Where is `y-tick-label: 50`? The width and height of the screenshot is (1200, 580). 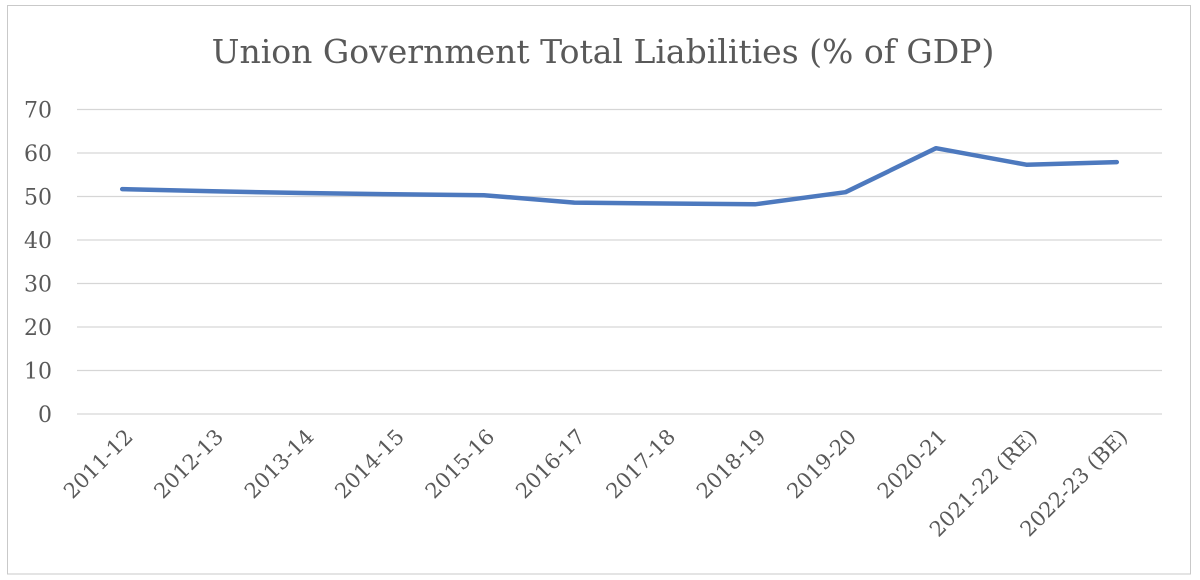 y-tick-label: 50 is located at coordinates (38, 198).